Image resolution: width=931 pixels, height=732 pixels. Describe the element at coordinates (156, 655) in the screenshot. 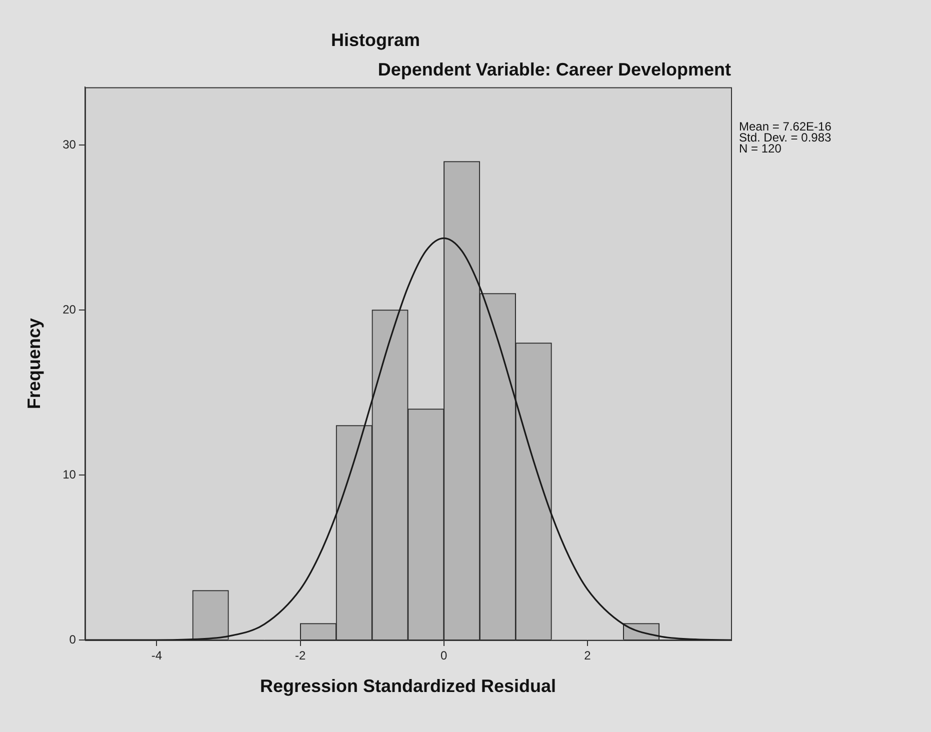

I see `x-tick-label: -4` at that location.